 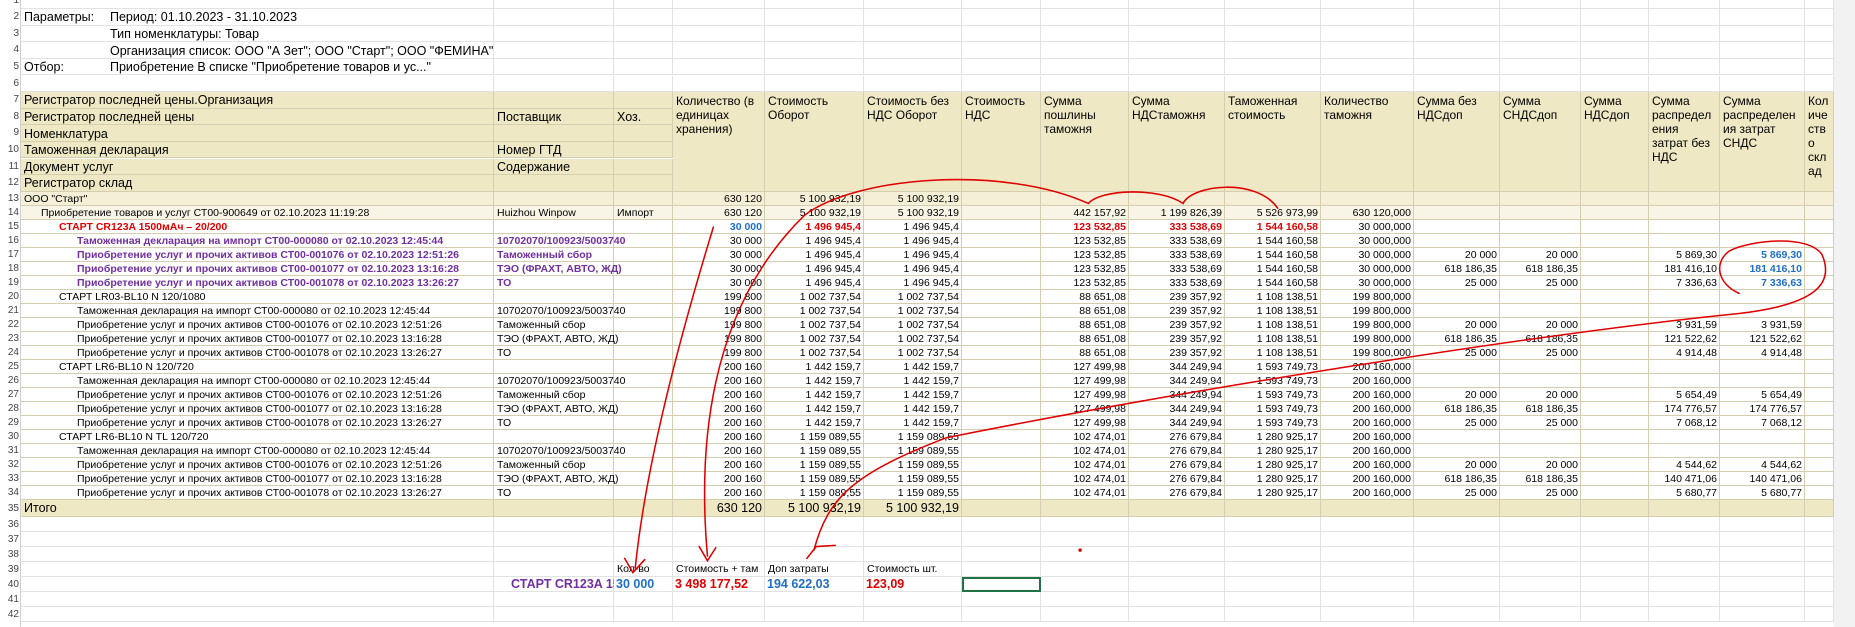 I want to click on cell-value: 1 496 945,4, so click(x=833, y=268).